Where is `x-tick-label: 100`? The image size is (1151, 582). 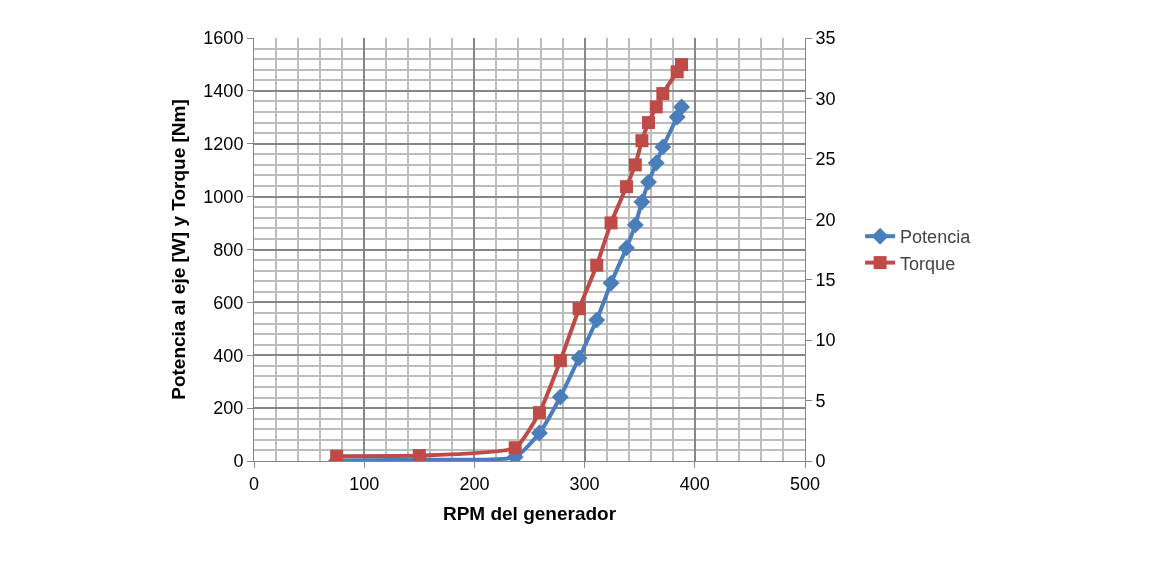
x-tick-label: 100 is located at coordinates (364, 483).